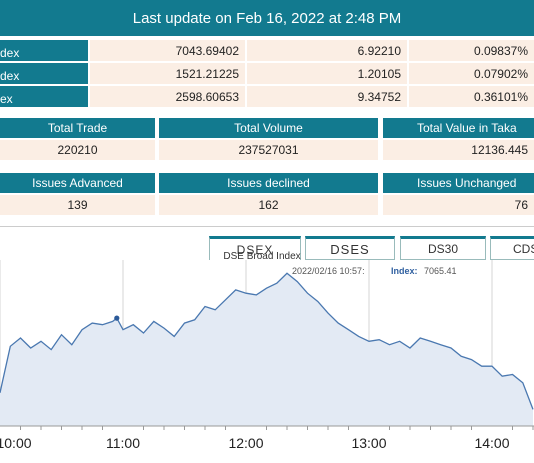 This screenshot has height=463, width=534. I want to click on x-tick-label: 10:00, so click(16, 443).